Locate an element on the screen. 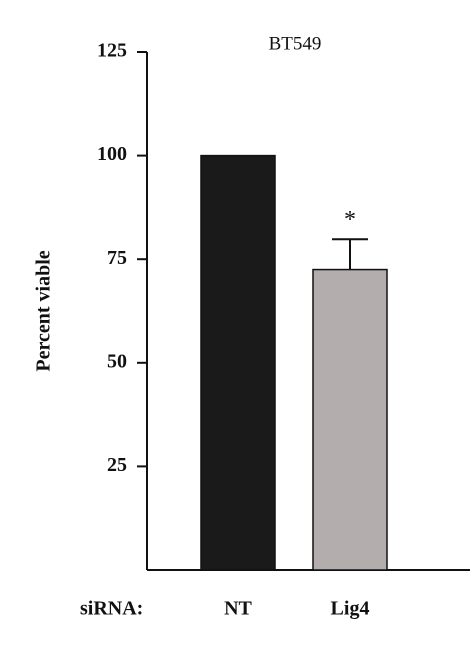 Image resolution: width=475 pixels, height=660 pixels. x-tick-label: Lig4 is located at coordinates (350, 609).